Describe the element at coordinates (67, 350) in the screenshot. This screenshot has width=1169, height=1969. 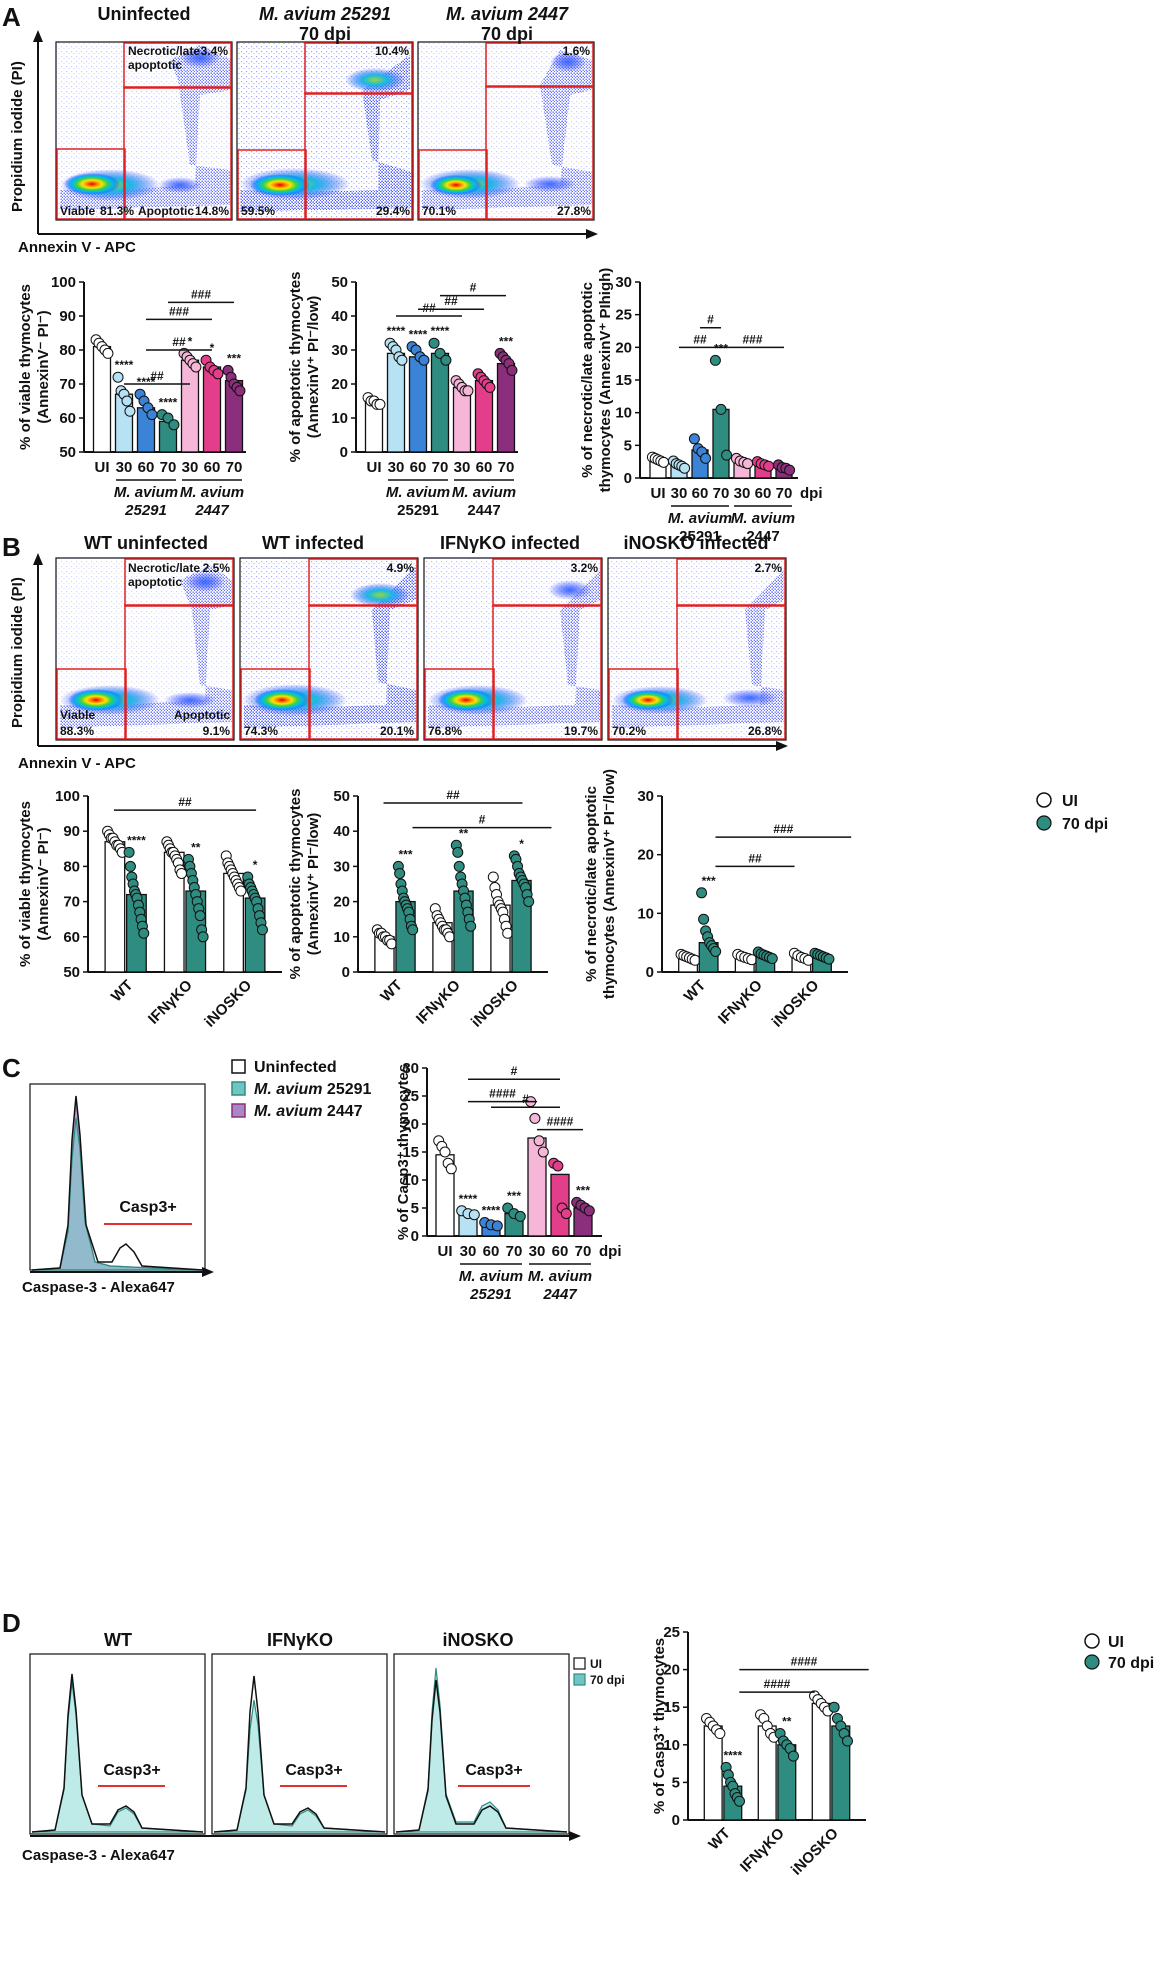
I see `y-tick-label: 80` at that location.